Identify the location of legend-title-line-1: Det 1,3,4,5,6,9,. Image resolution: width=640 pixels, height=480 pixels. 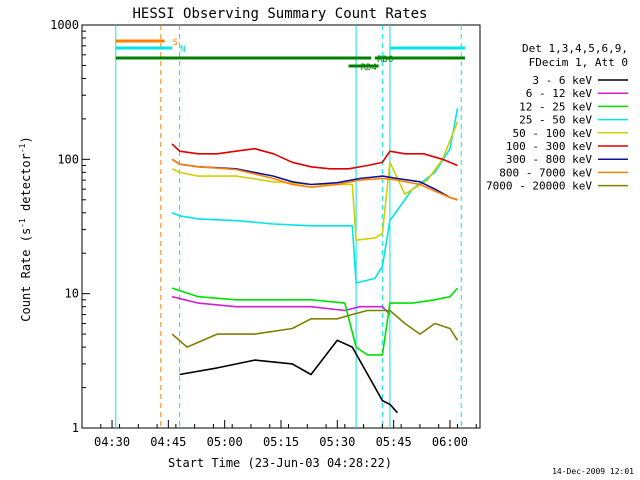
(575, 48).